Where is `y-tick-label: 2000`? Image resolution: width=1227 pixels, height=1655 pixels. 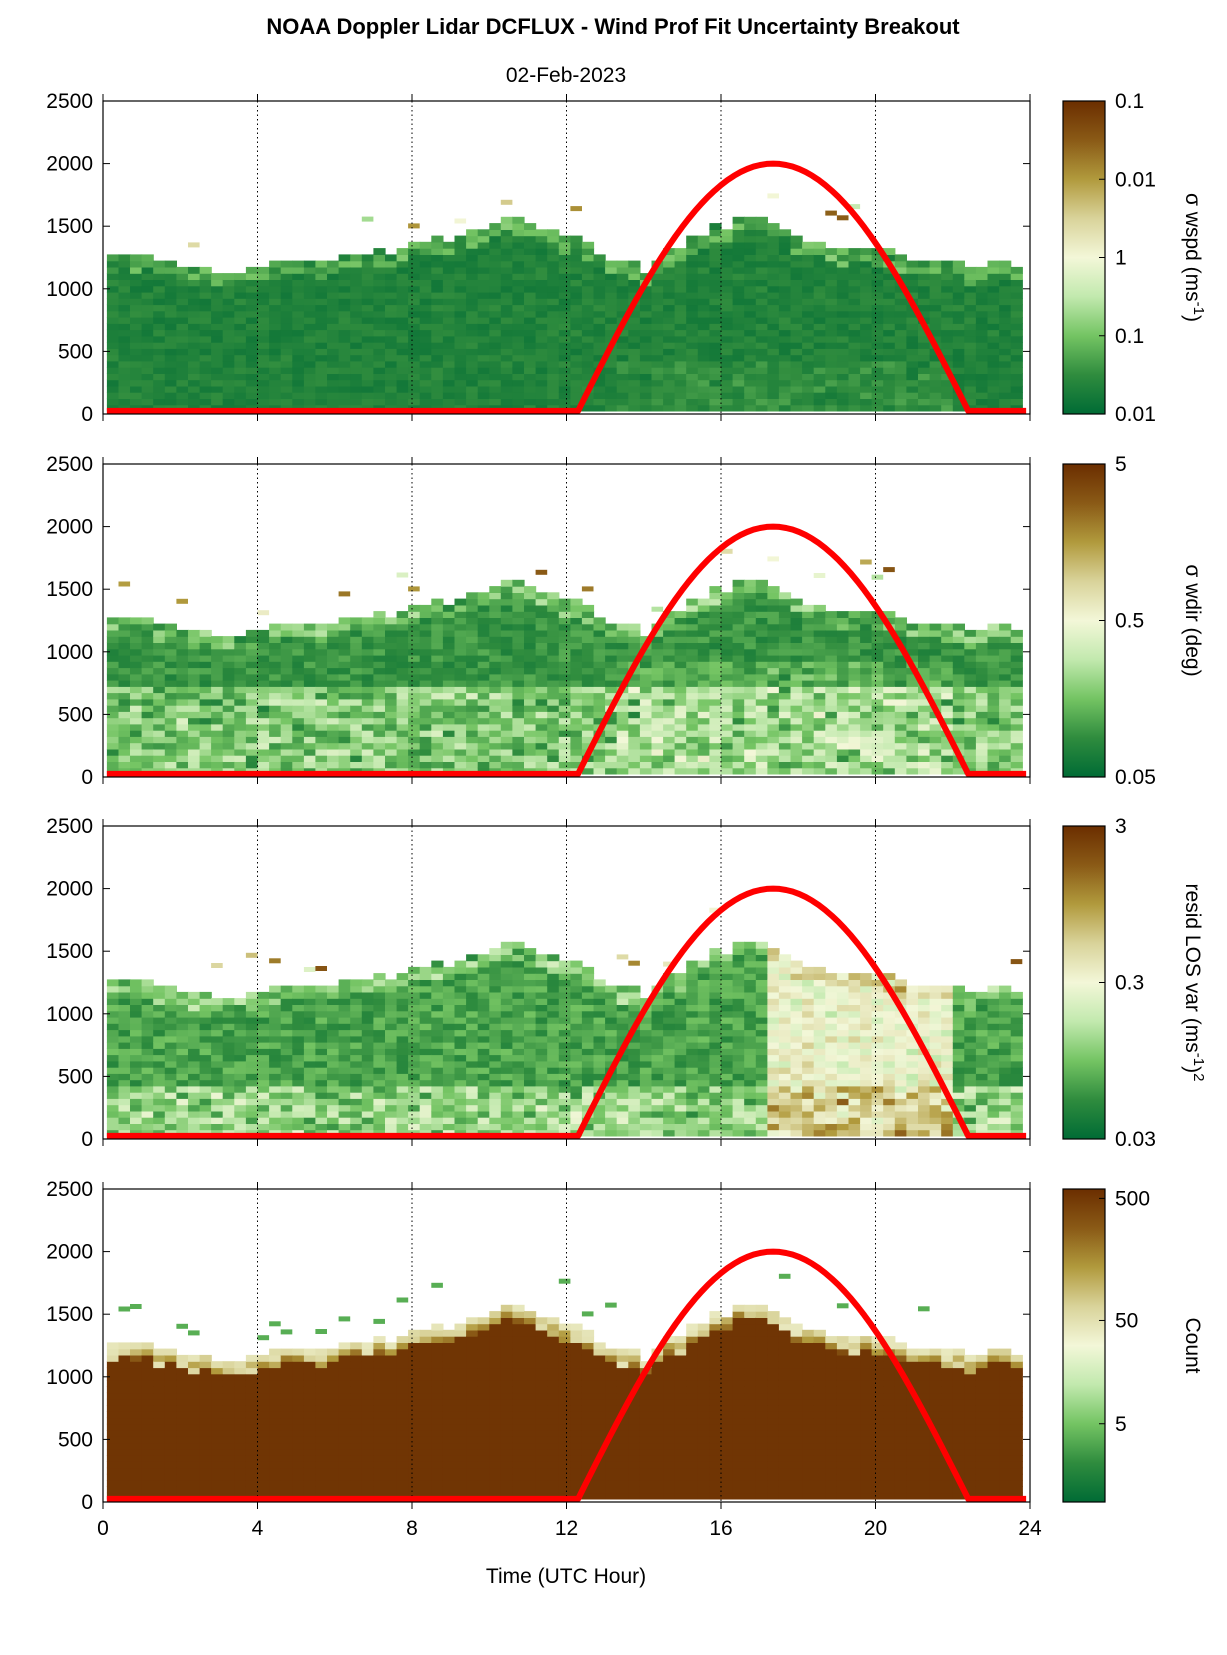
y-tick-label: 2000 is located at coordinates (69, 164).